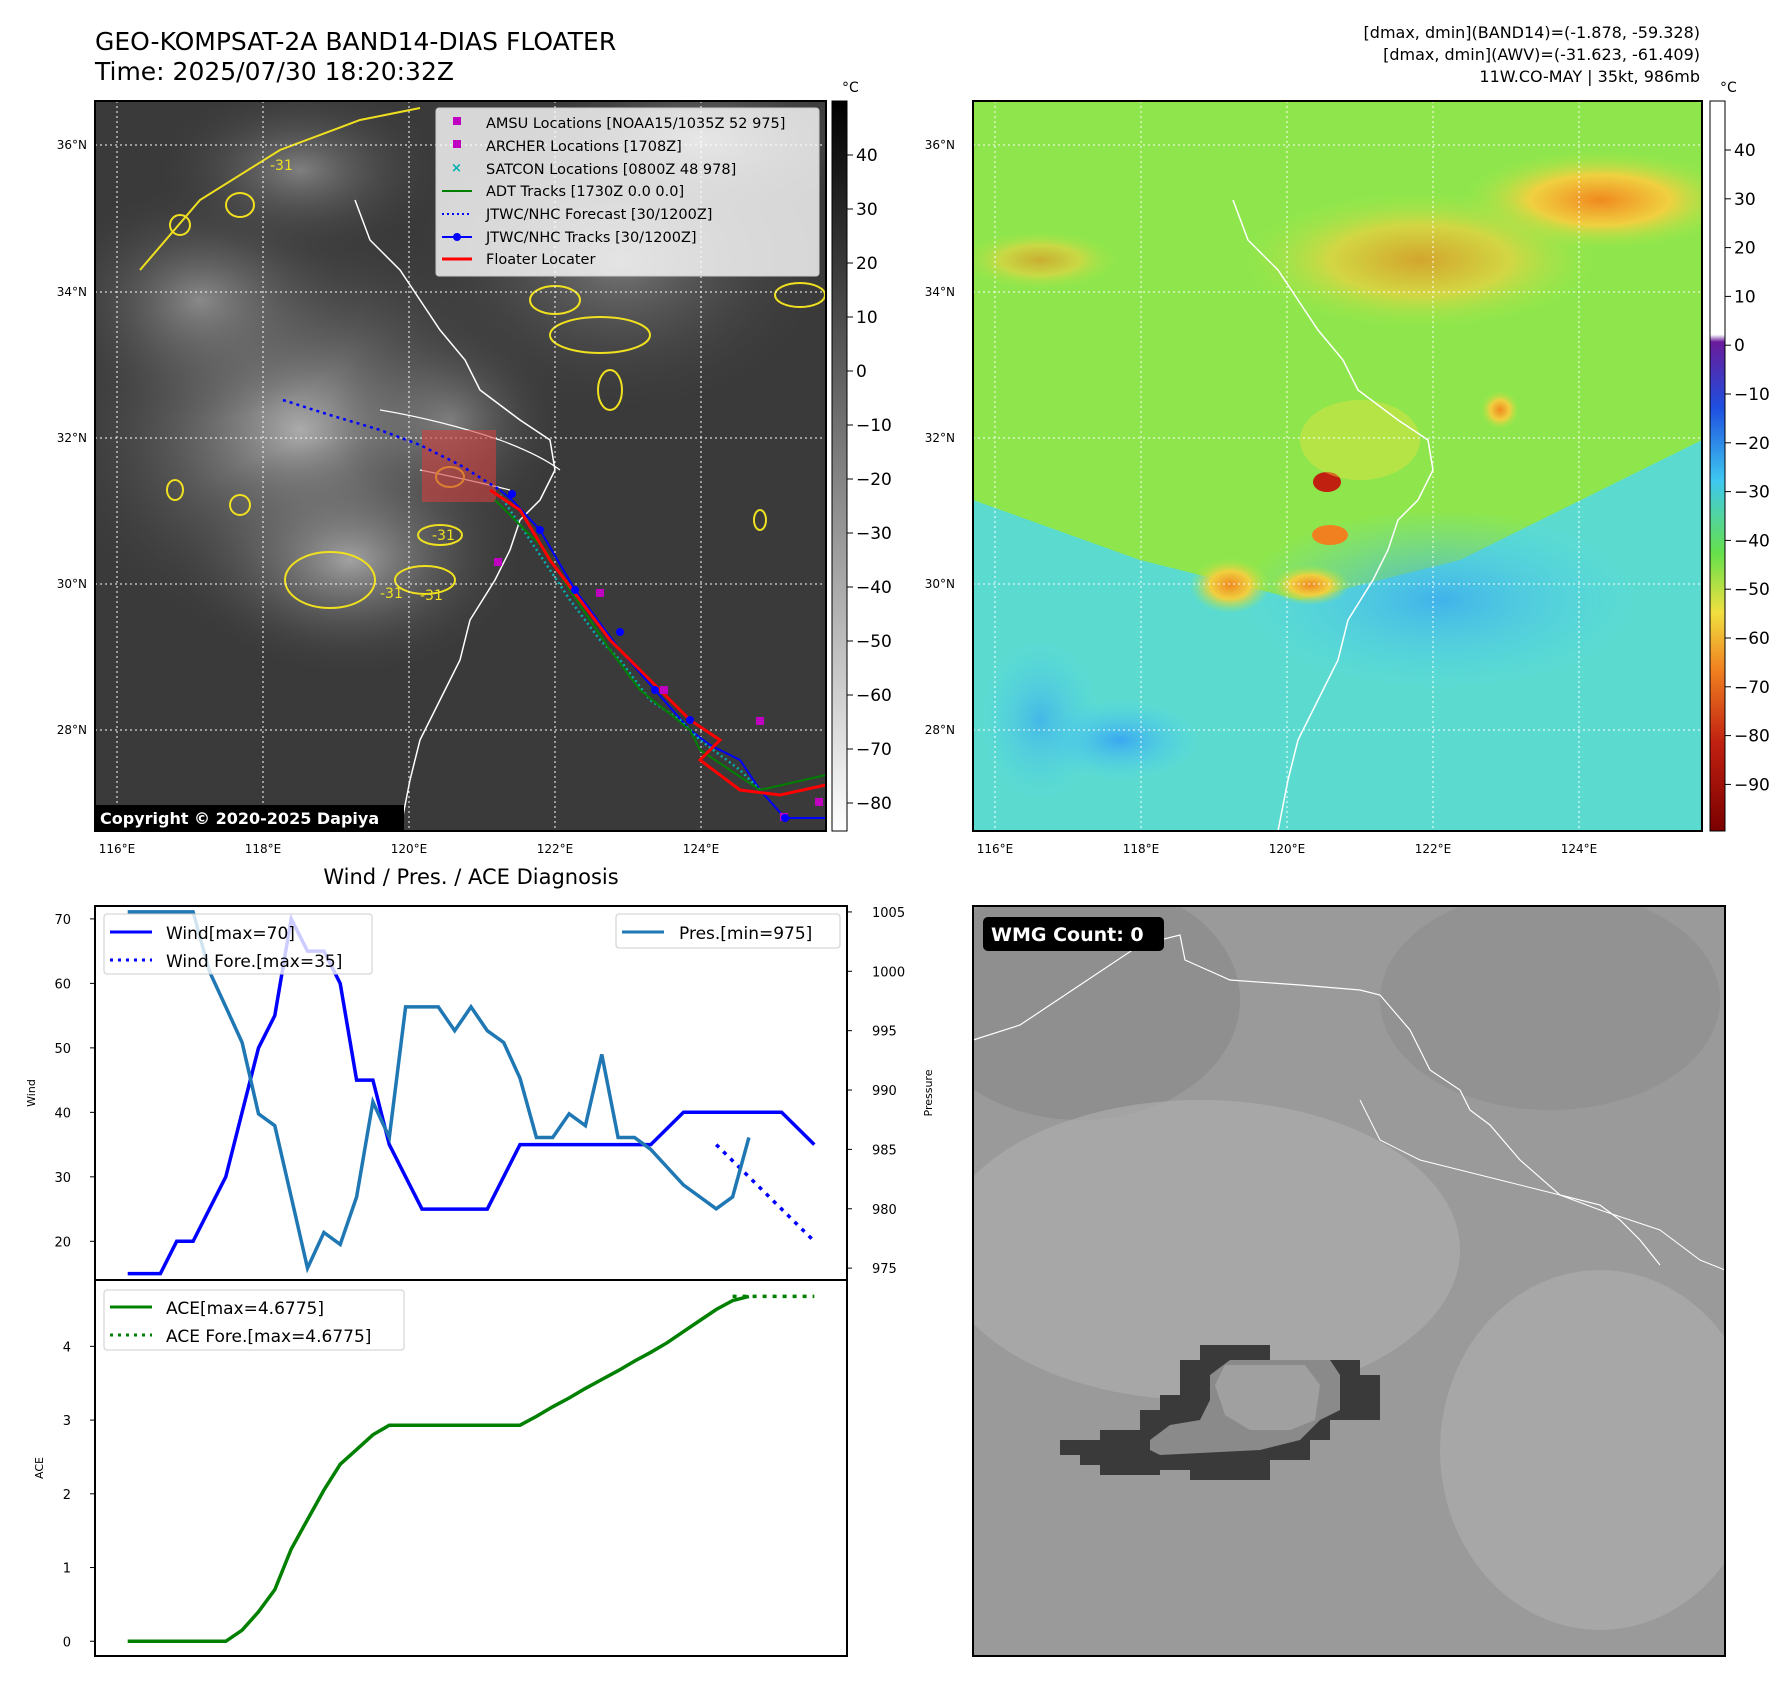 The width and height of the screenshot is (1788, 1690). I want to click on wv-colorbar-tick-label: 20, so click(1745, 249).